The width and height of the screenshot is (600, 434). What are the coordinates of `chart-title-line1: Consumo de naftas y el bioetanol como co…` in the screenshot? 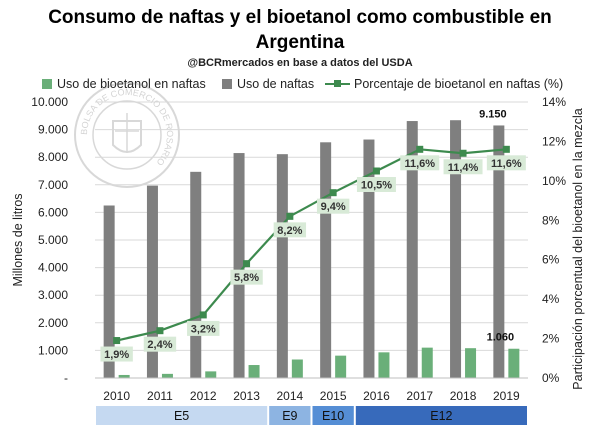 It's located at (300, 17).